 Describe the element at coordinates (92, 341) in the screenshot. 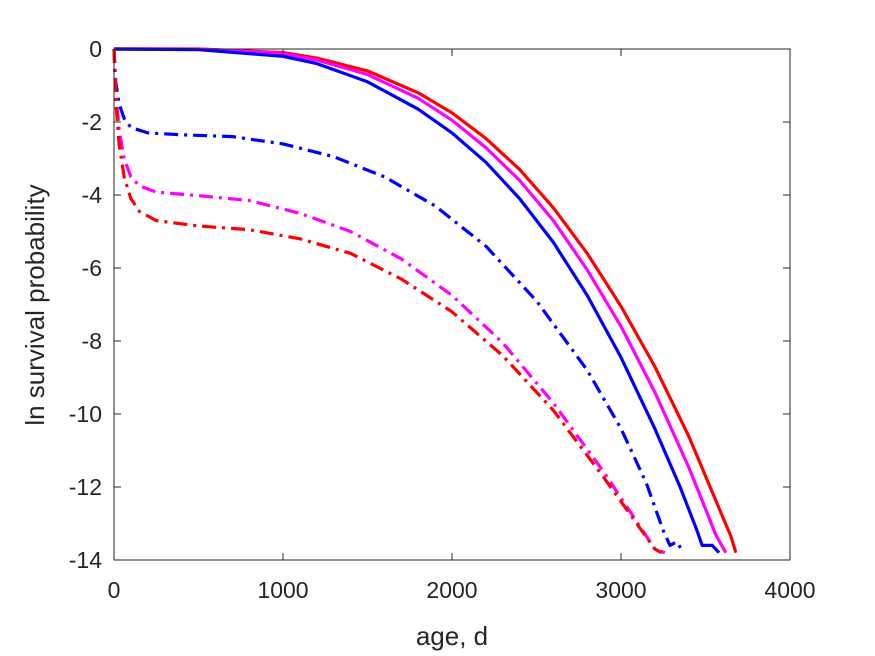

I see `y-tick-label: -8` at that location.